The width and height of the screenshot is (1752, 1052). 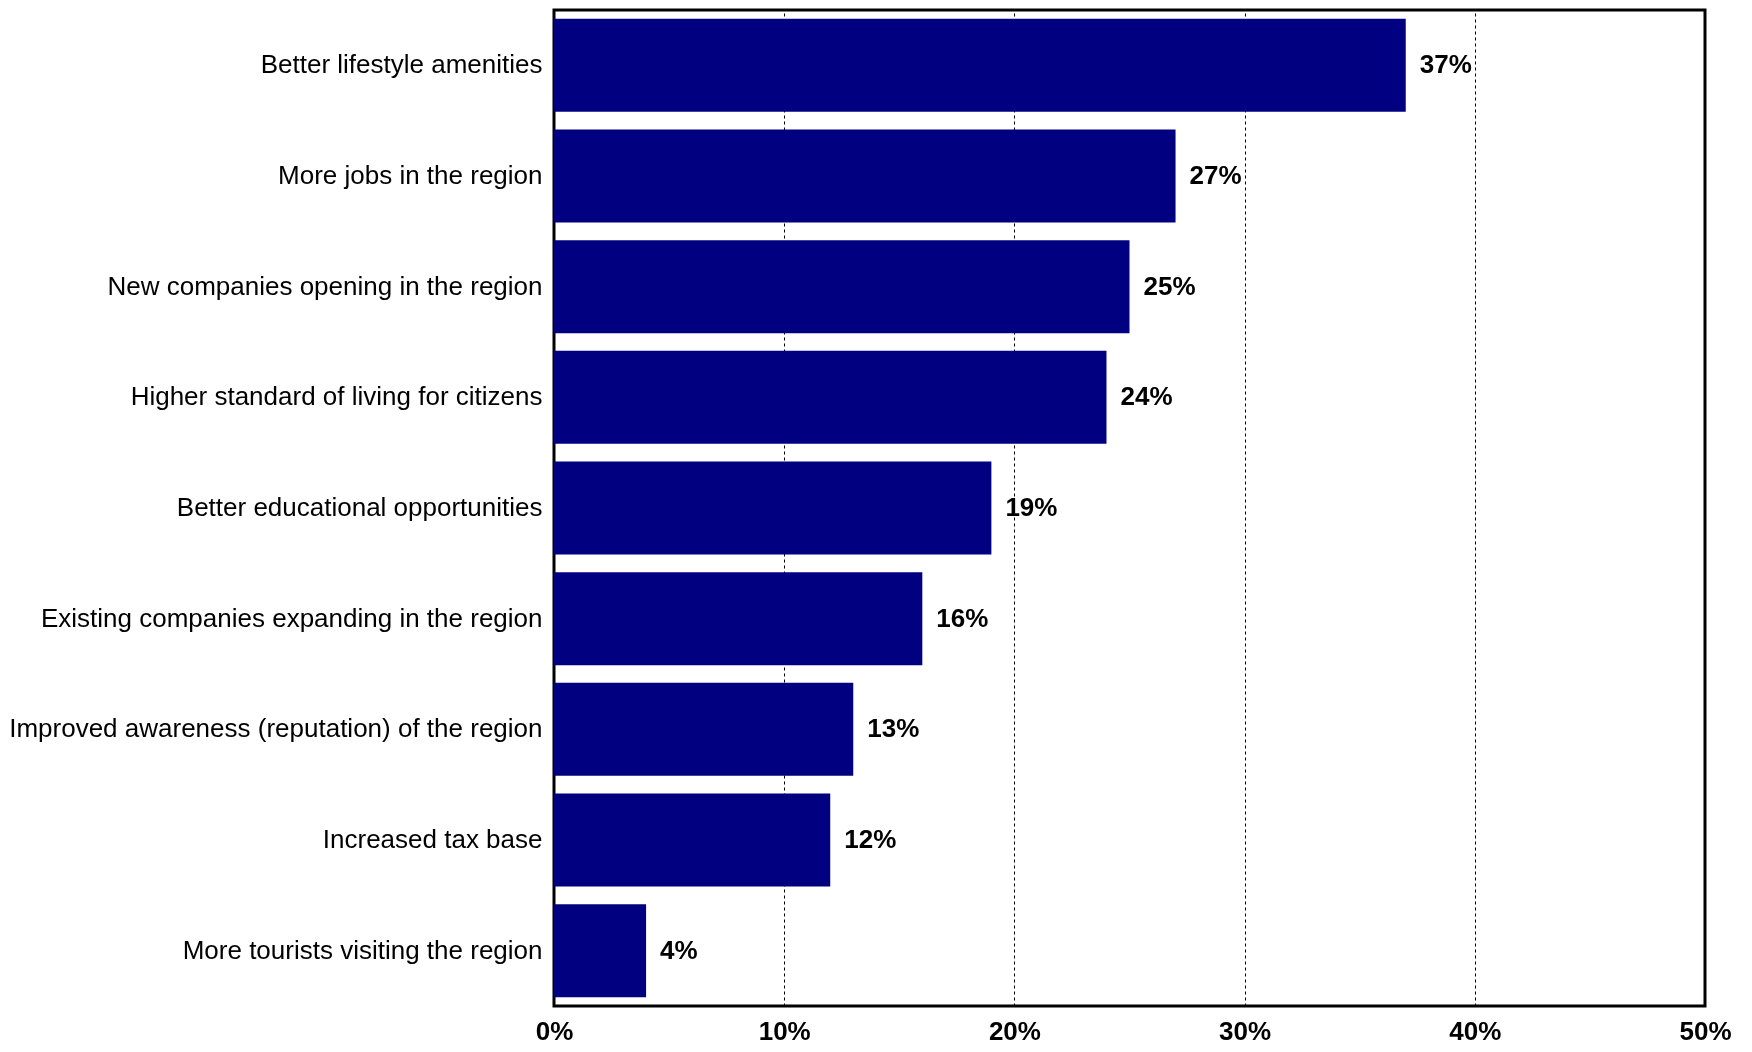 What do you see at coordinates (1169, 285) in the screenshot?
I see `data-label: 25%` at bounding box center [1169, 285].